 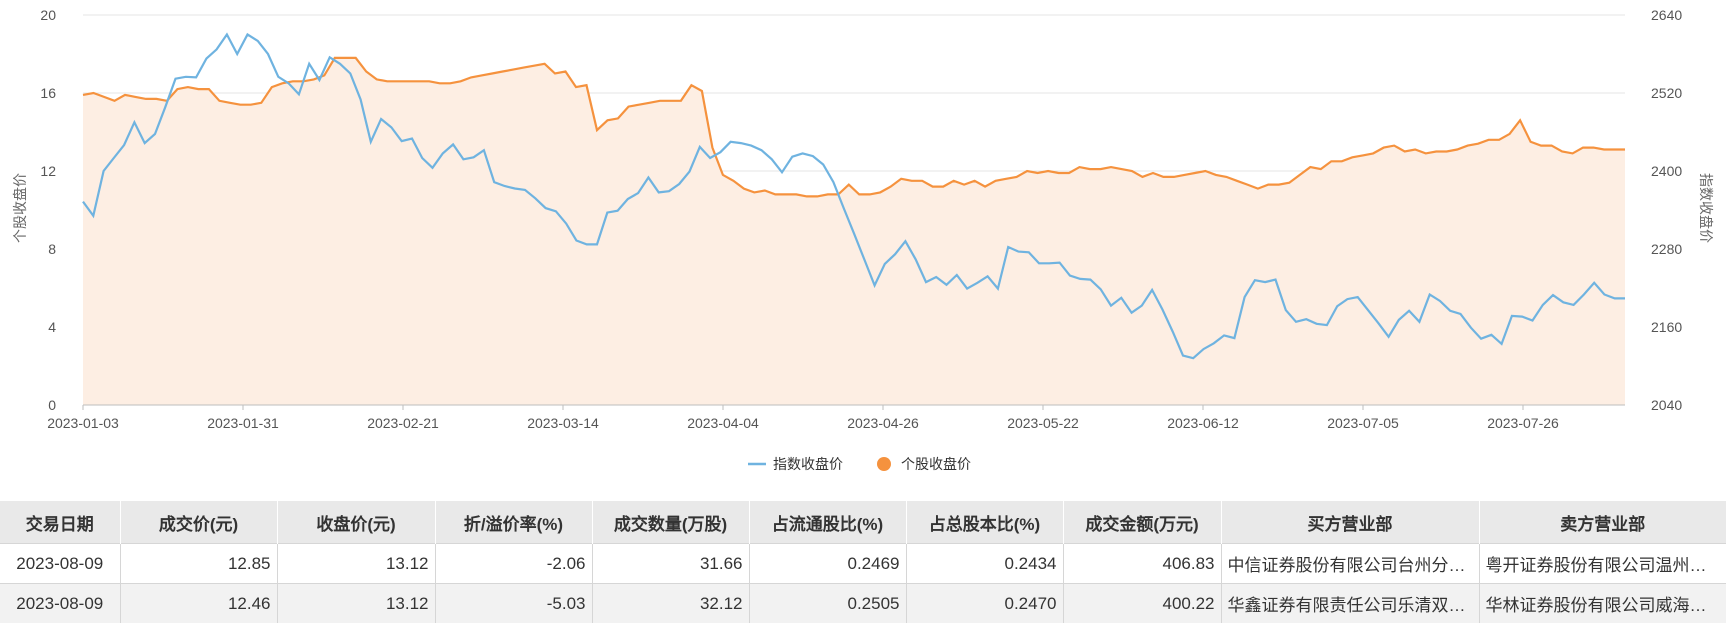 What do you see at coordinates (513, 522) in the screenshot?
I see `header-premium-rate: 折/溢价率(%)` at bounding box center [513, 522].